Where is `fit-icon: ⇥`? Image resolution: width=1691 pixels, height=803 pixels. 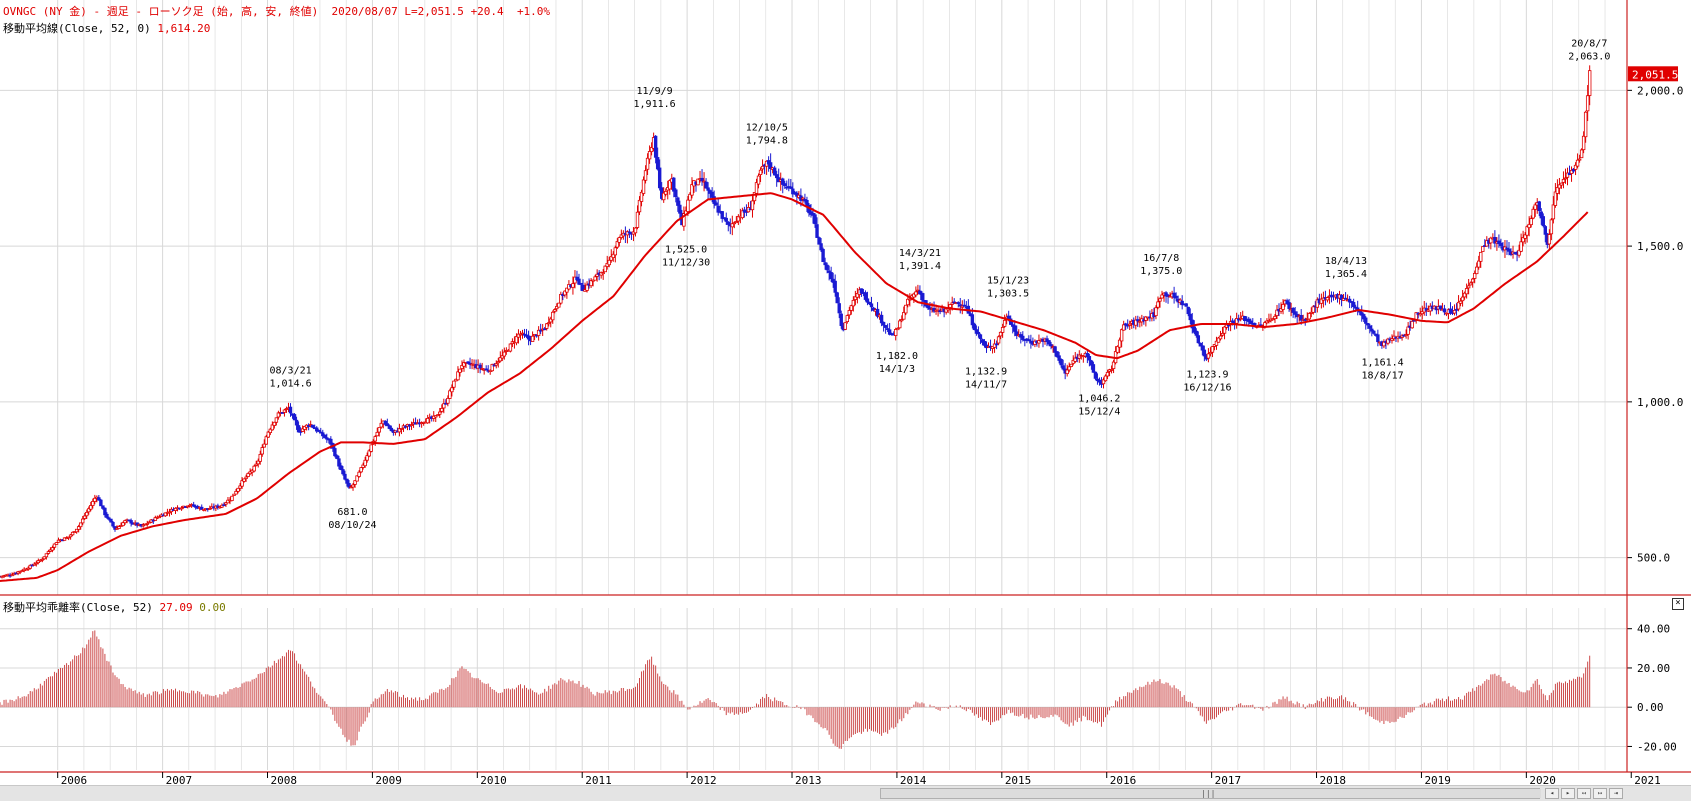 fit-icon: ⇥ is located at coordinates (1616, 793).